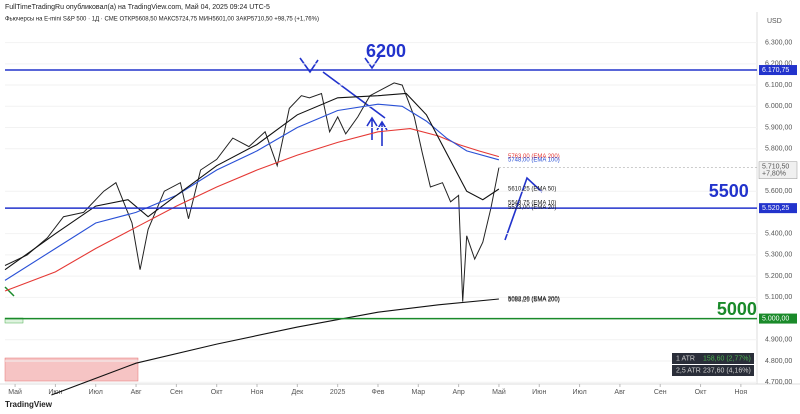 The width and height of the screenshot is (800, 414). I want to click on last-price: 5.710,50, so click(775, 167).